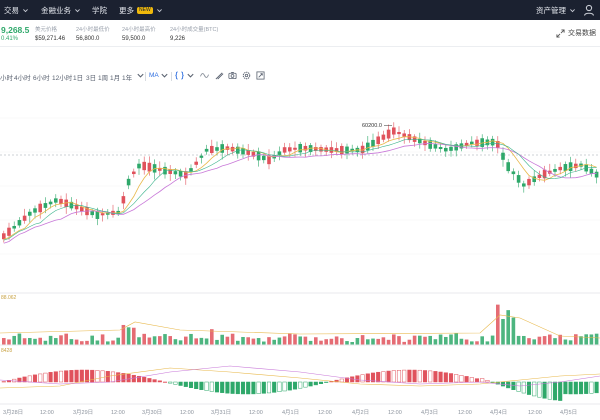 The width and height of the screenshot is (600, 420). What do you see at coordinates (41, 78) in the screenshot?
I see `interval-6h: 6小时` at bounding box center [41, 78].